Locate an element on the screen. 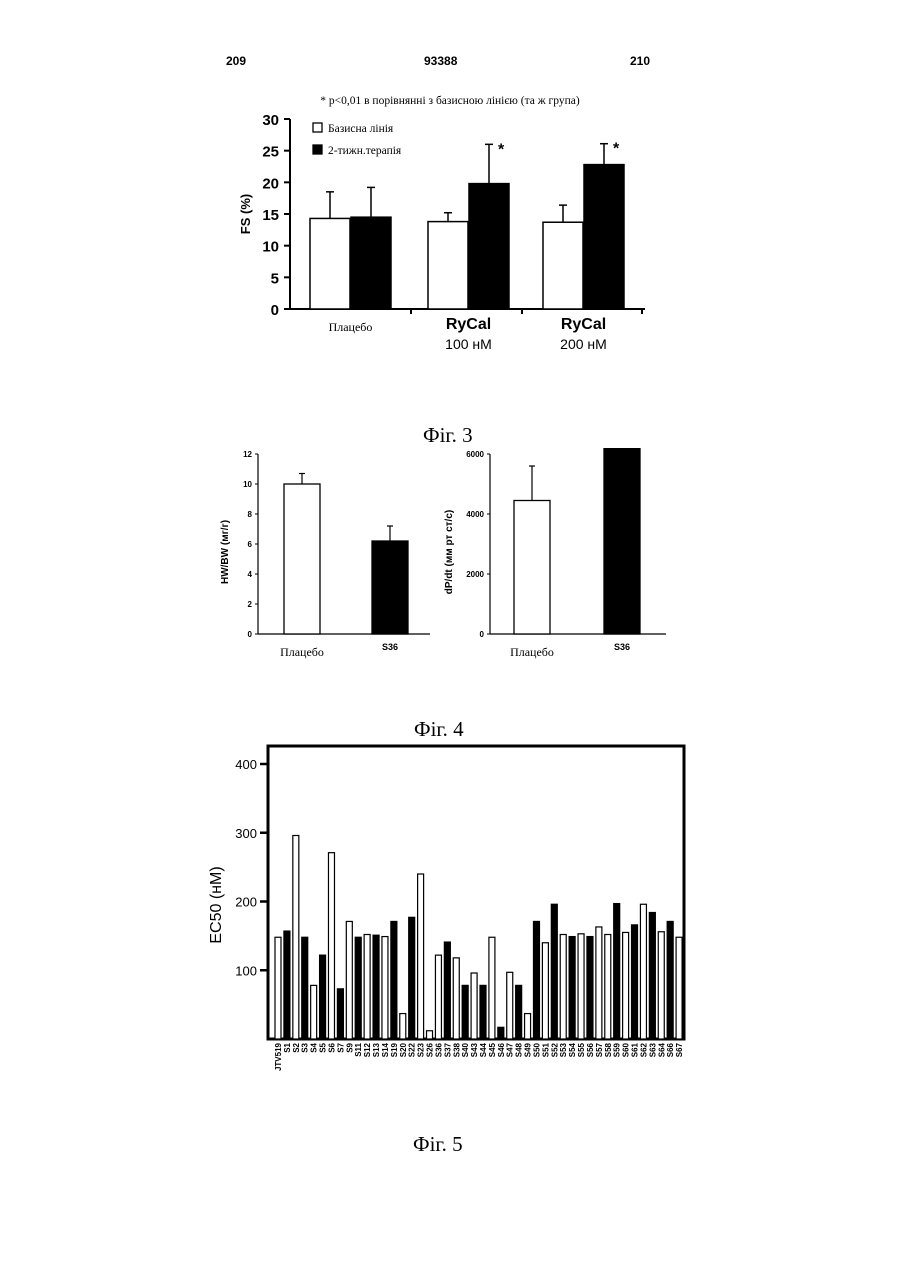 Image resolution: width=901 pixels, height=1273 pixels. y-tick-label: 25 is located at coordinates (270, 152).